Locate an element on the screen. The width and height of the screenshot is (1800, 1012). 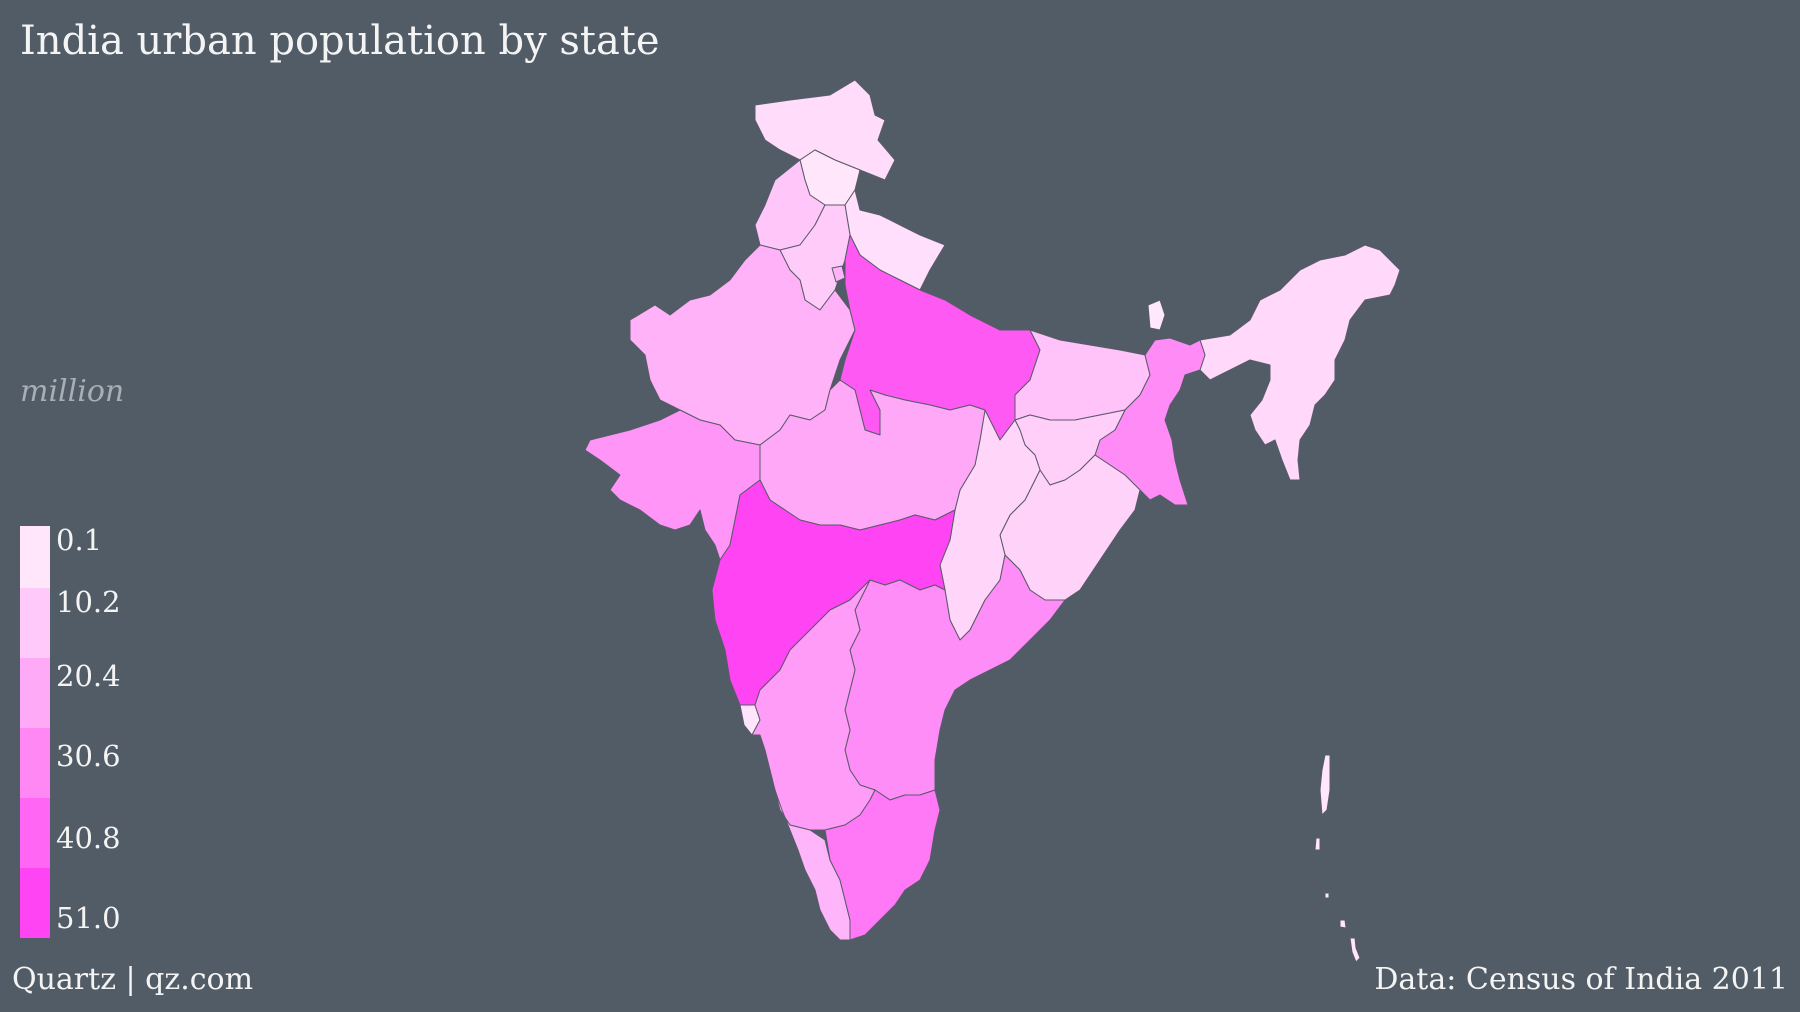
legend-label: 10.2 is located at coordinates (88, 602).